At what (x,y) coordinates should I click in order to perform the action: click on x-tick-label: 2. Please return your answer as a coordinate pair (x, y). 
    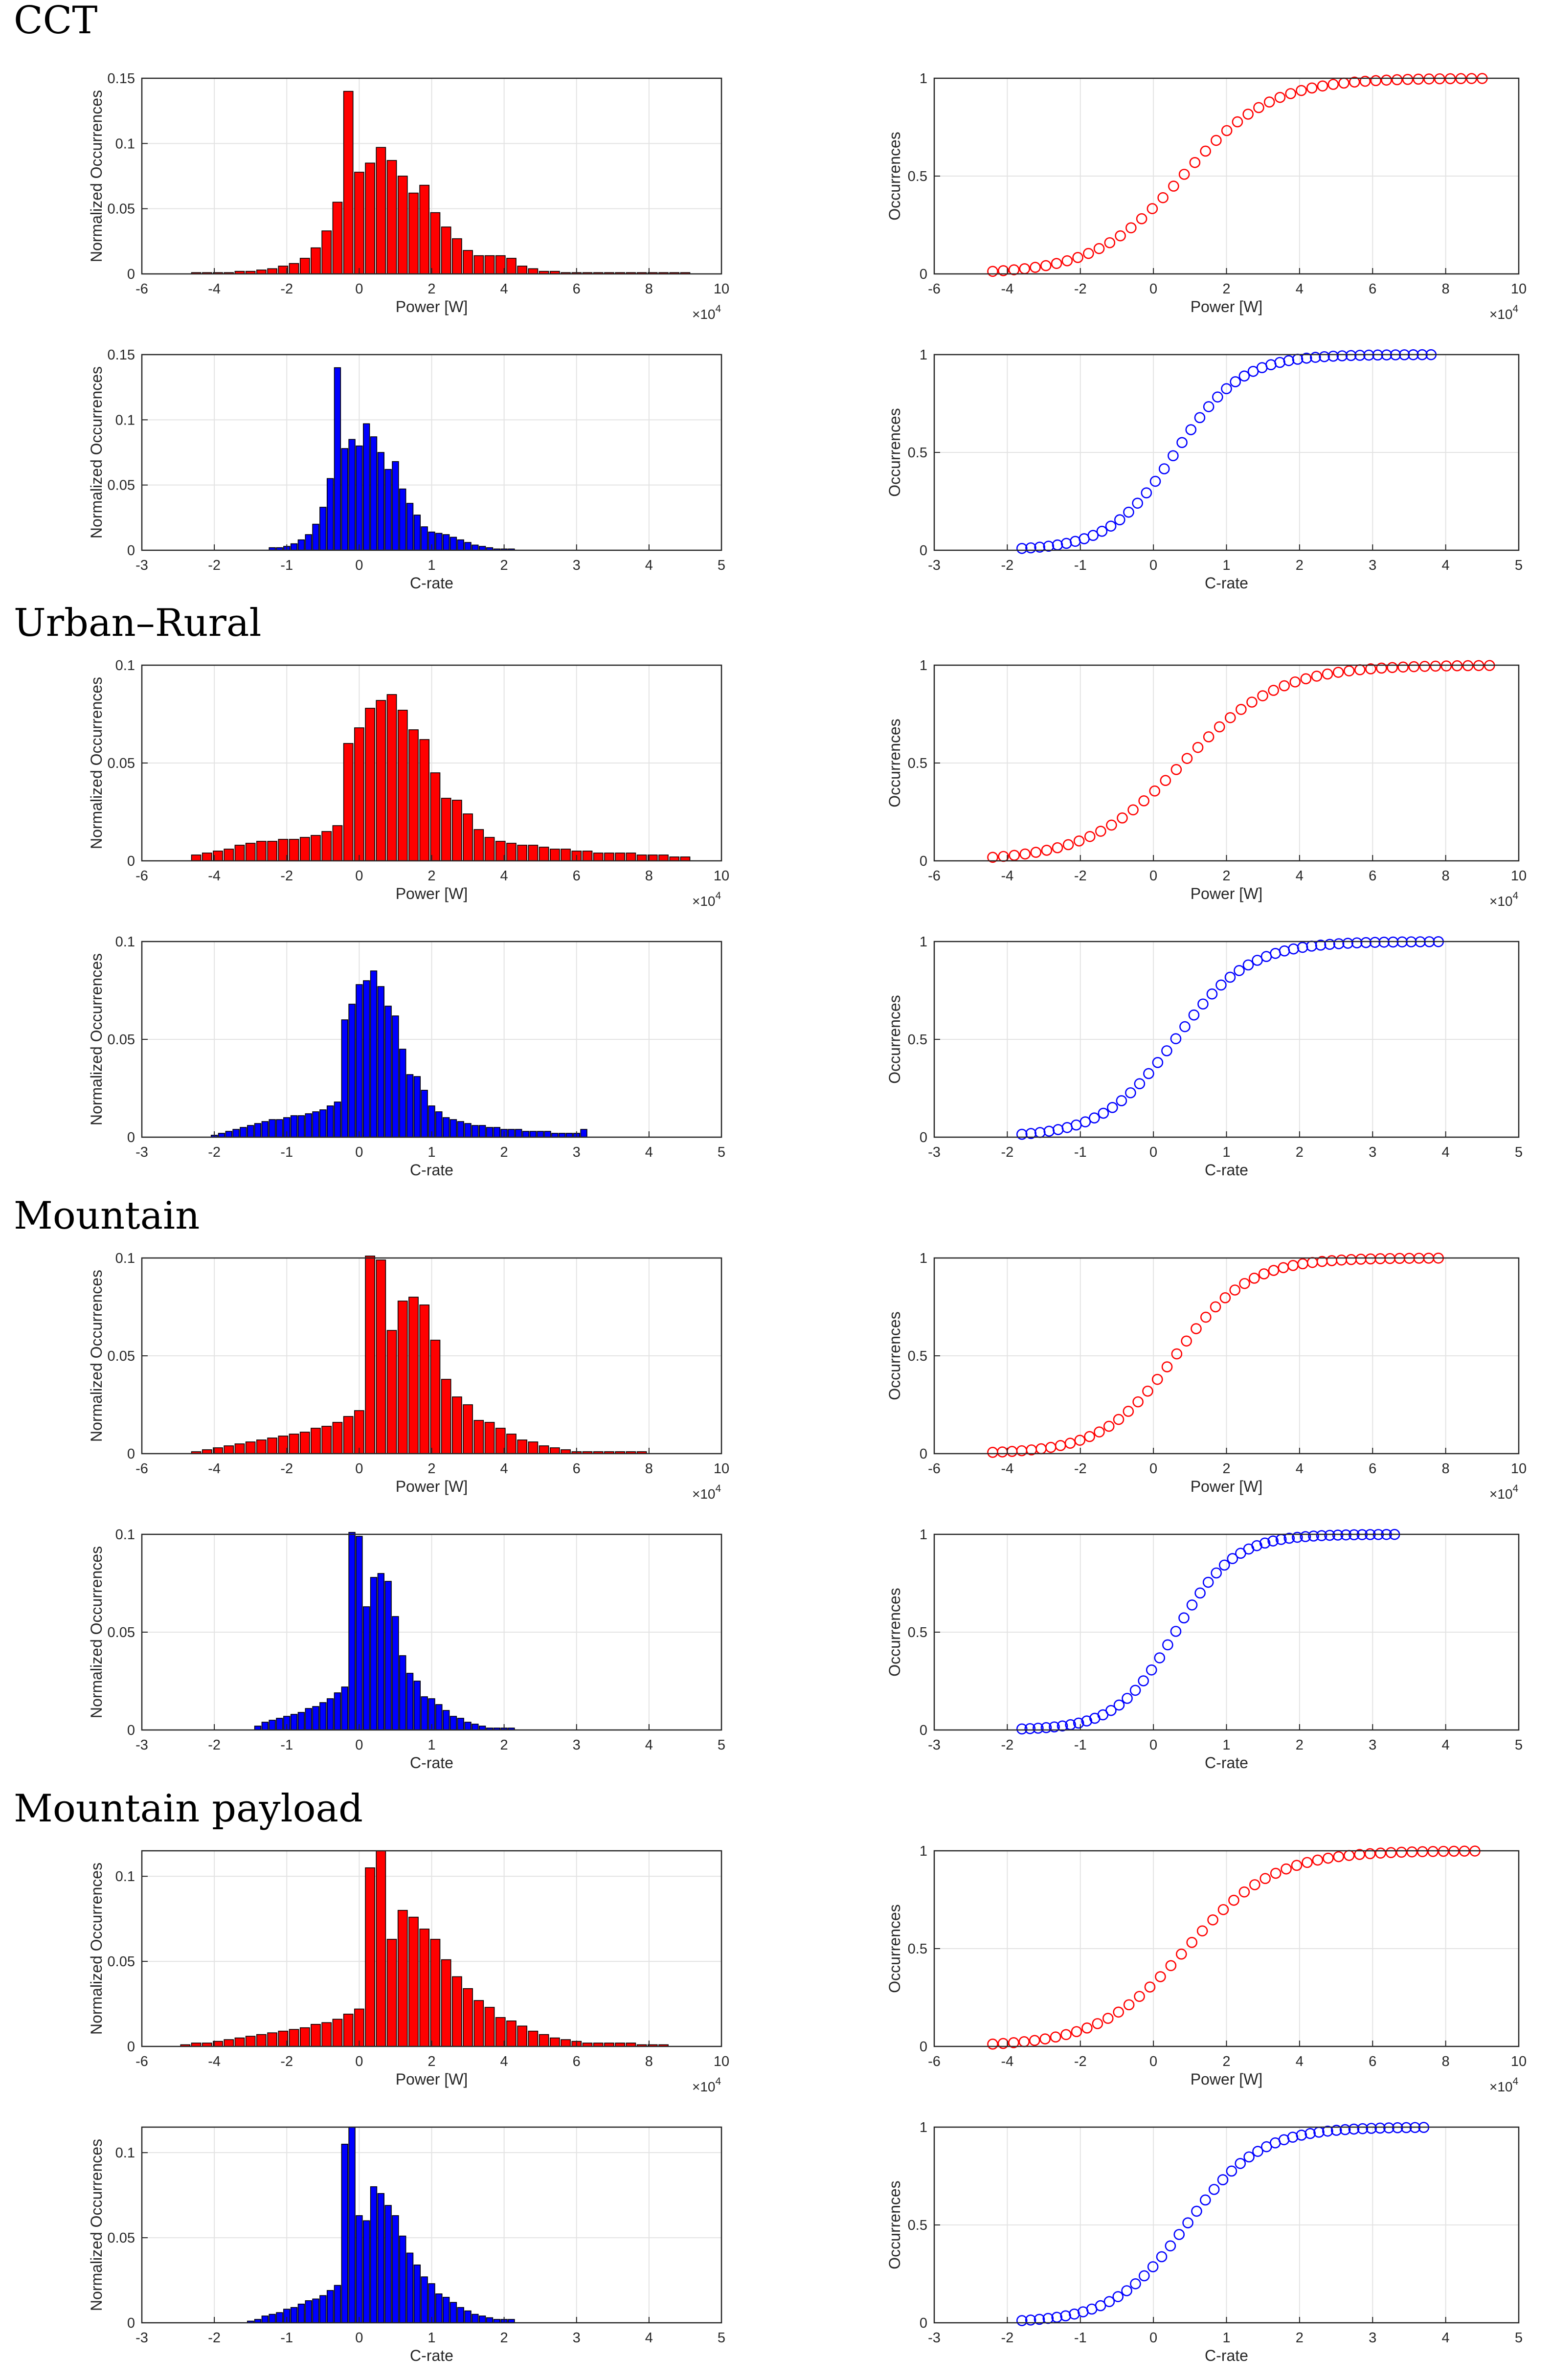
    Looking at the image, I should click on (431, 289).